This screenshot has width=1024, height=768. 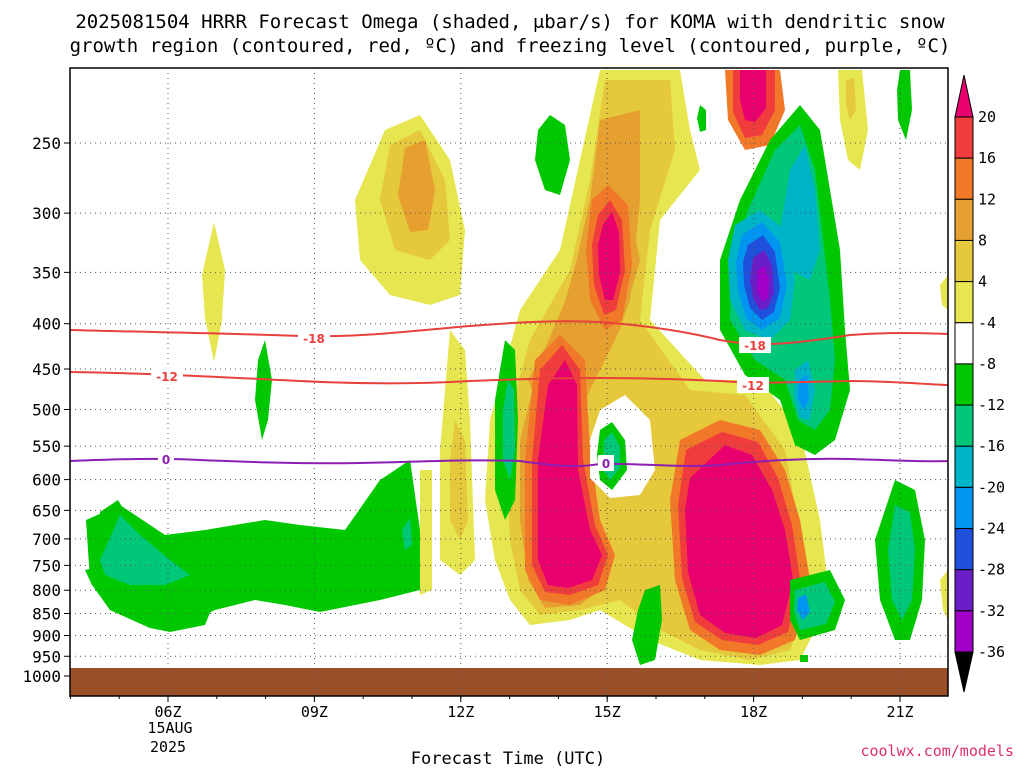 What do you see at coordinates (46, 143) in the screenshot?
I see `y-tick-label: 250` at bounding box center [46, 143].